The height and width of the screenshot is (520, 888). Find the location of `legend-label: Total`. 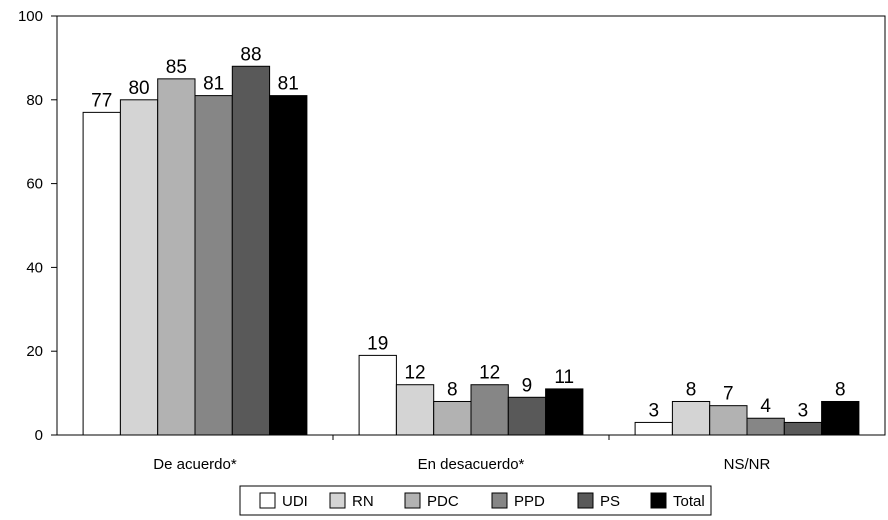

legend-label: Total is located at coordinates (689, 501).